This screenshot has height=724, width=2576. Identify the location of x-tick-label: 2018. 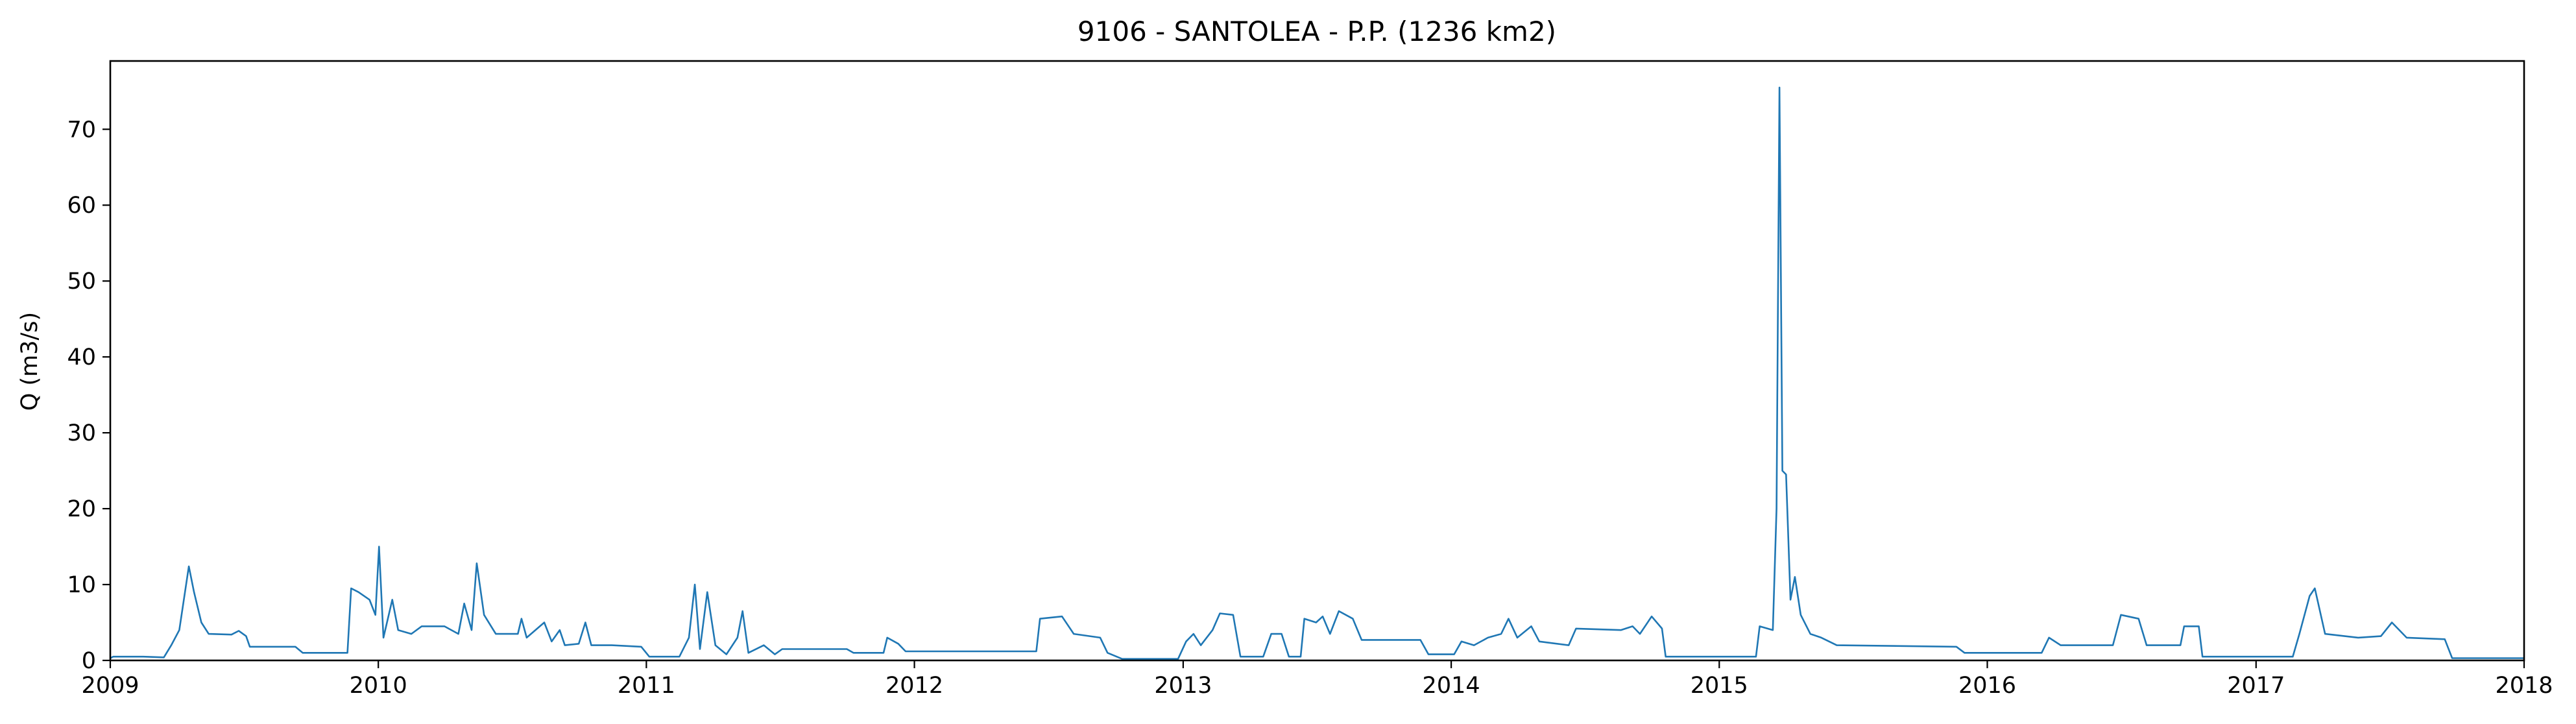
(2524, 686).